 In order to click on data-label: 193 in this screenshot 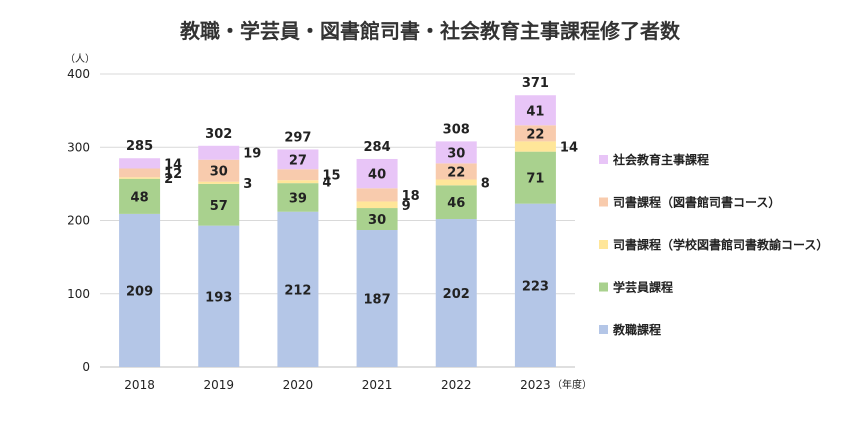, I will do `click(218, 297)`.